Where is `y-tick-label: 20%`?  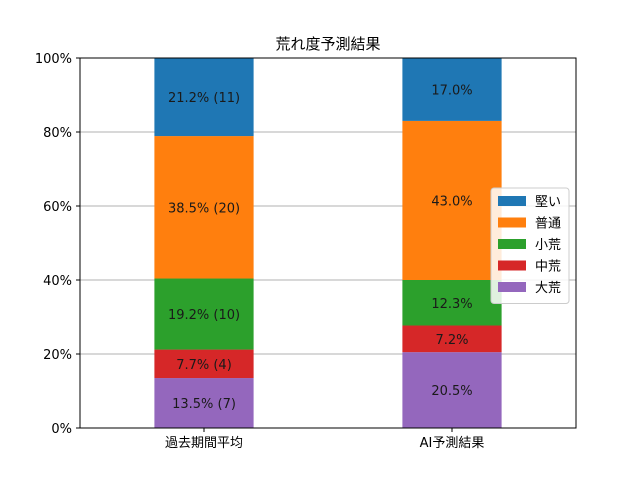 y-tick-label: 20% is located at coordinates (57, 355).